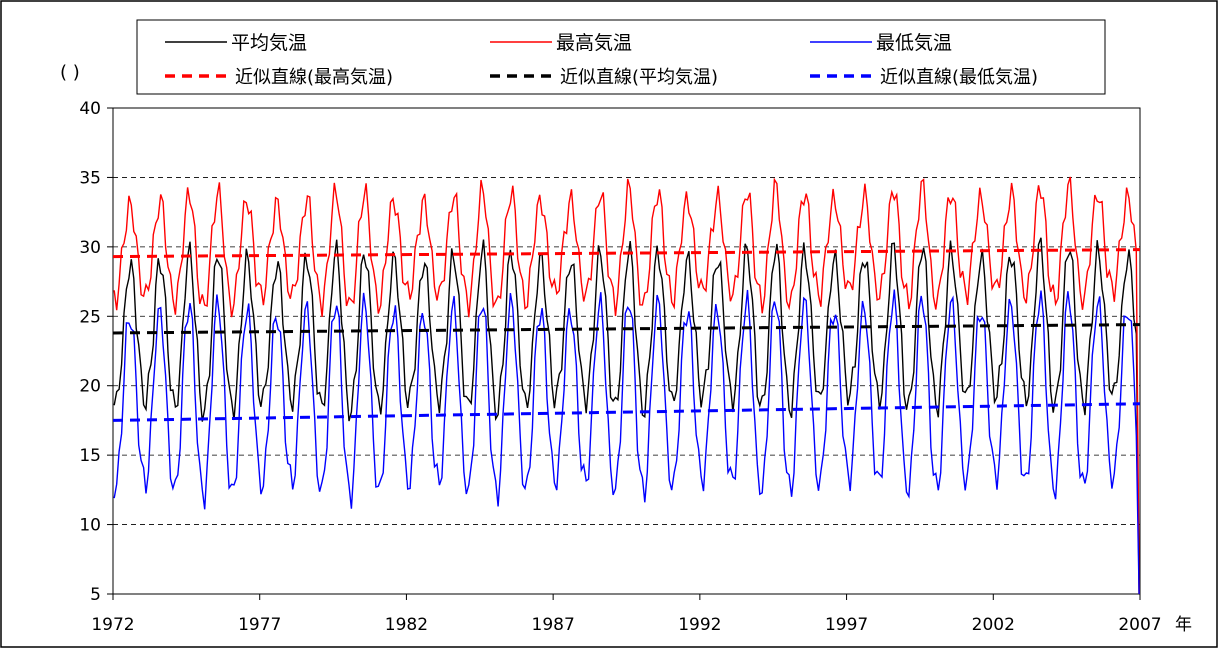 The height and width of the screenshot is (648, 1218). What do you see at coordinates (993, 625) in the screenshot?
I see `x-tick-label: 2002` at bounding box center [993, 625].